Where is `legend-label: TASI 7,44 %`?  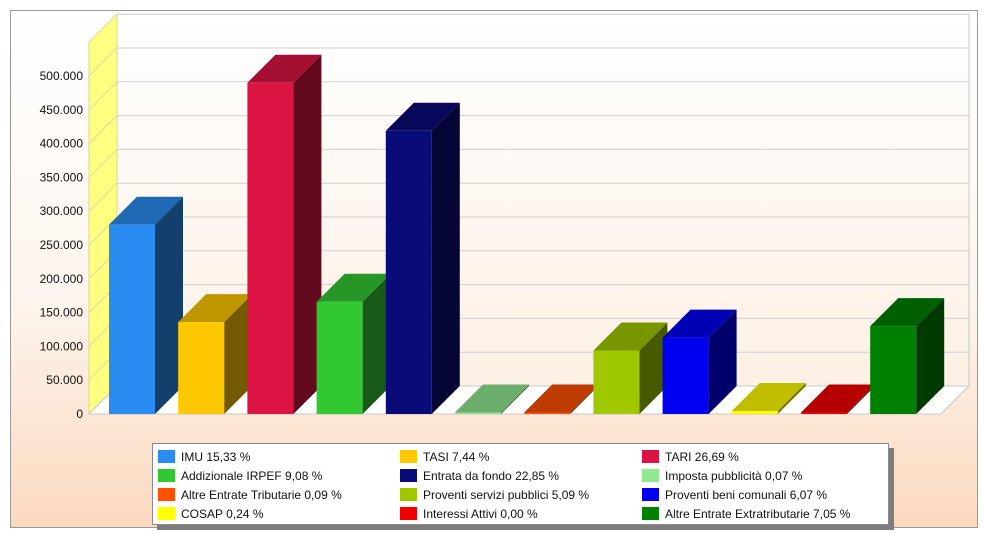
legend-label: TASI 7,44 % is located at coordinates (456, 456).